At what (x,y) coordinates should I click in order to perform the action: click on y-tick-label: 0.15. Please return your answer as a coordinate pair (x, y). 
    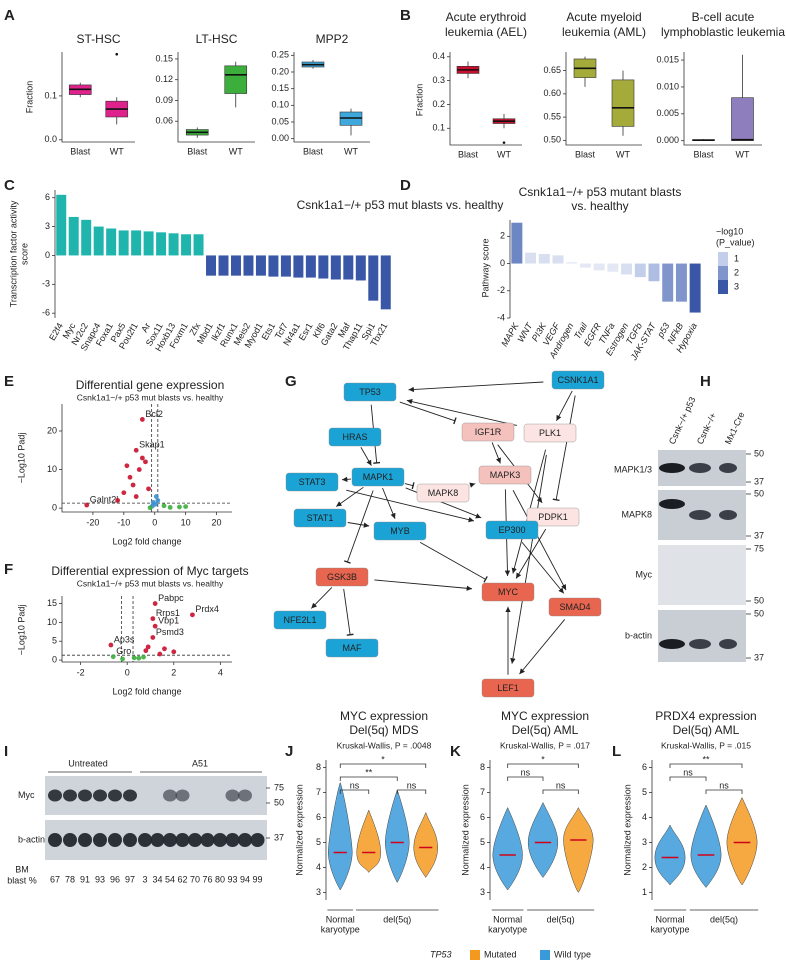
    Looking at the image, I should click on (280, 88).